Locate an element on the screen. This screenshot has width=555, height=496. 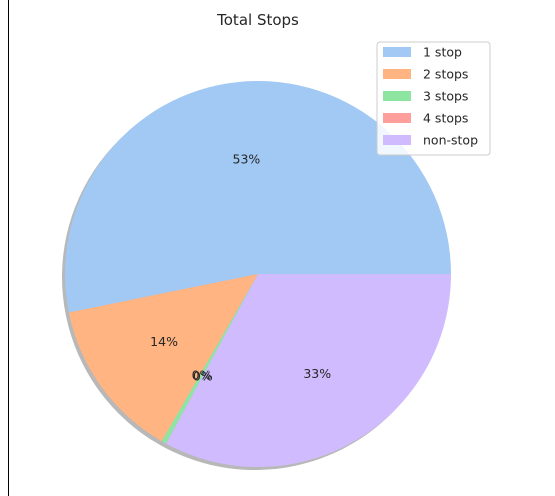
legend-label-2-stops: 2 stops is located at coordinates (445, 74).